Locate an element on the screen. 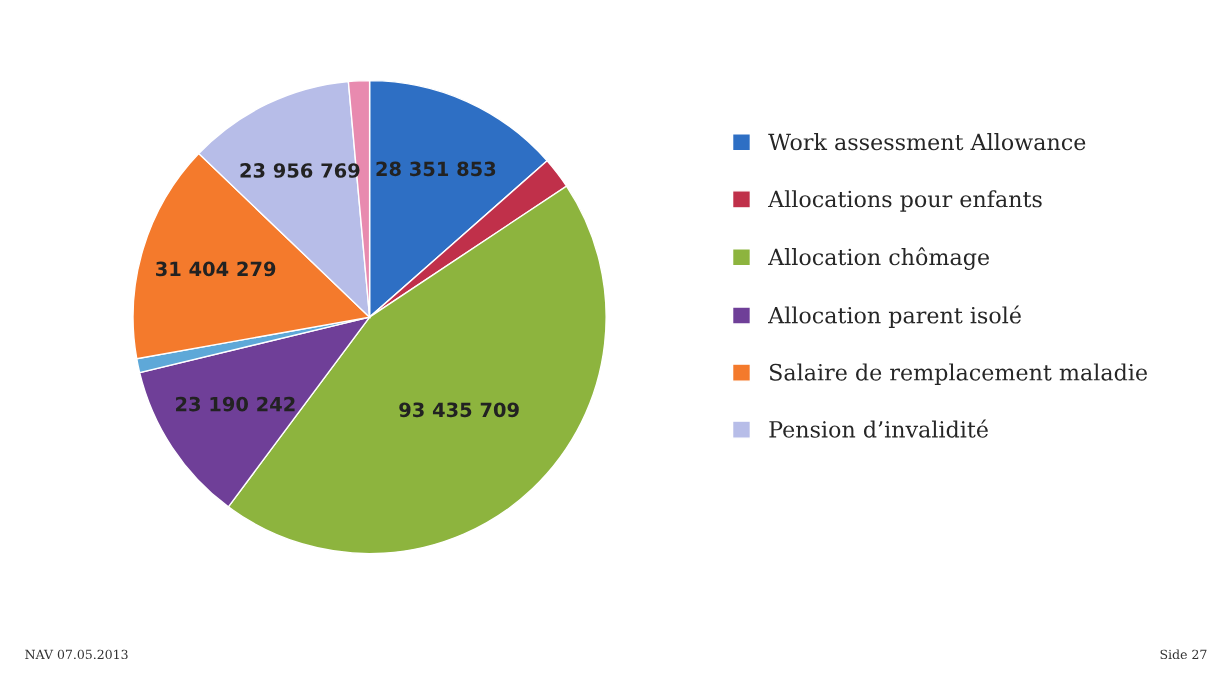 This screenshot has height=682, width=1232. legend-label: Allocation parent isolé is located at coordinates (894, 316).